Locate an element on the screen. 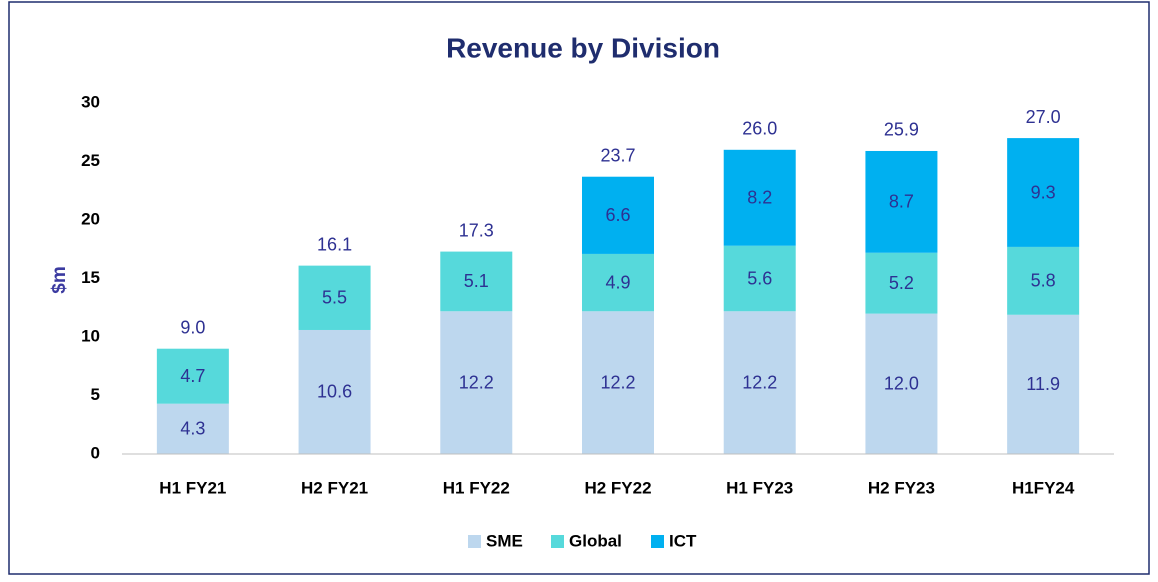 Image resolution: width=1158 pixels, height=582 pixels. y-tick-label: 20 is located at coordinates (90, 218).